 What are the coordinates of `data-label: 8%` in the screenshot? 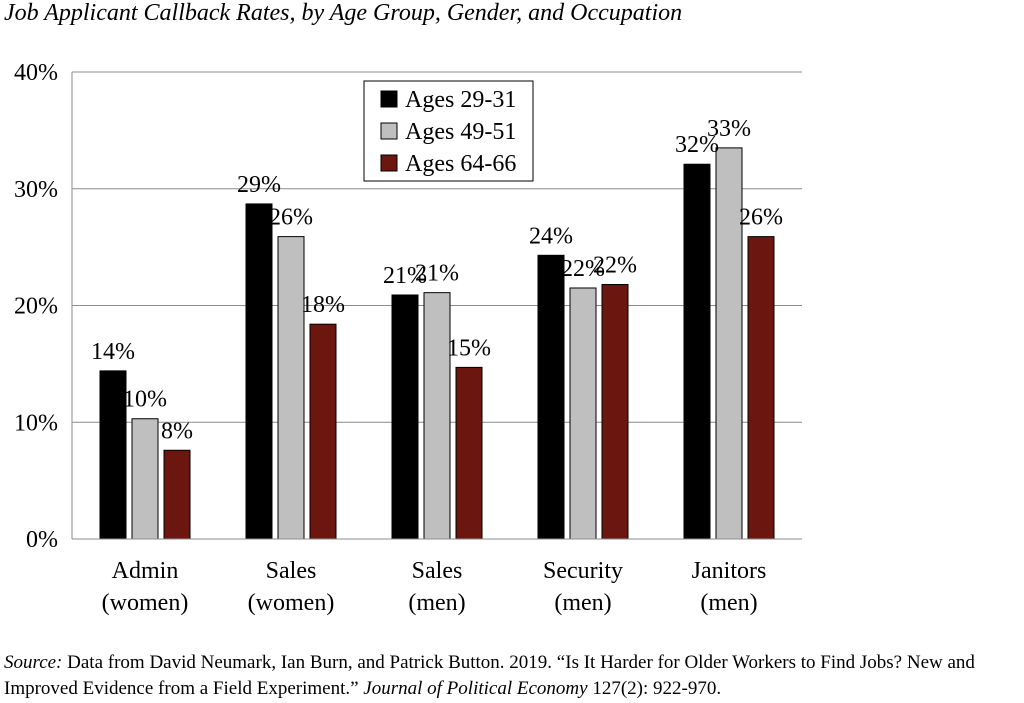 It's located at (177, 431).